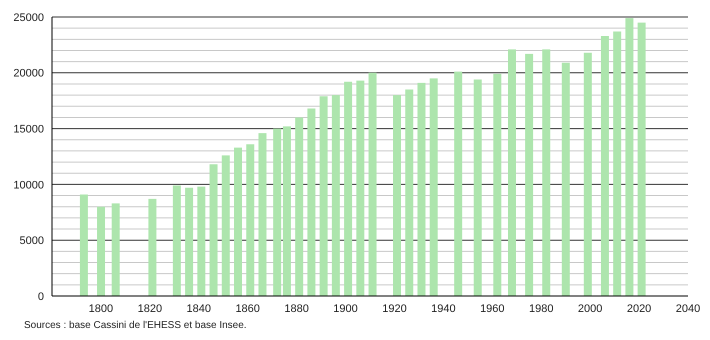 The height and width of the screenshot is (340, 710). What do you see at coordinates (492, 308) in the screenshot?
I see `x-tick-label: 1960` at bounding box center [492, 308].